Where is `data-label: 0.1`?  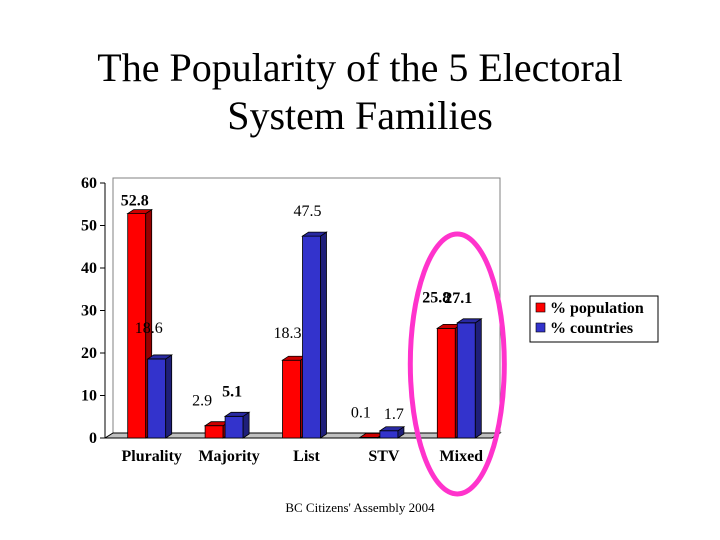 data-label: 0.1 is located at coordinates (361, 413).